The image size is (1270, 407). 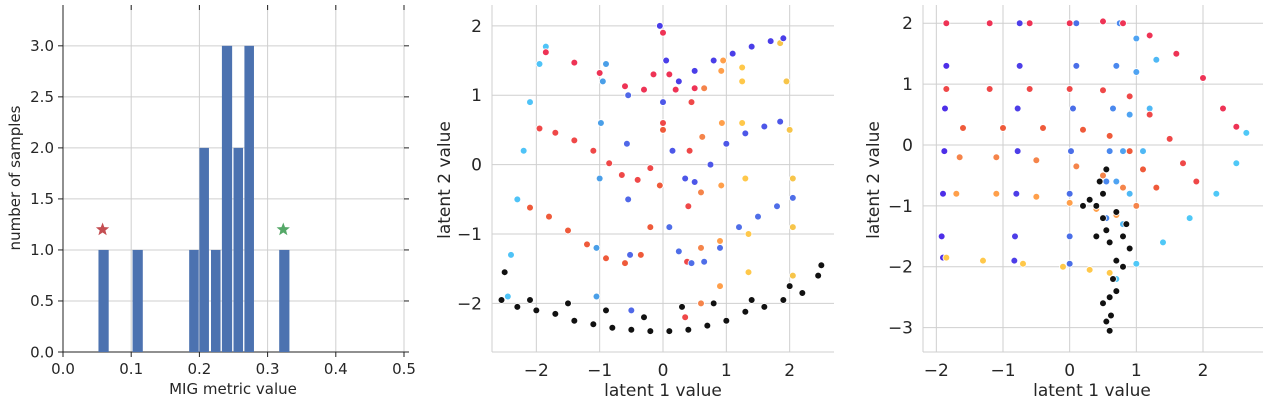 What do you see at coordinates (907, 146) in the screenshot?
I see `y-tick-label: 0` at bounding box center [907, 146].